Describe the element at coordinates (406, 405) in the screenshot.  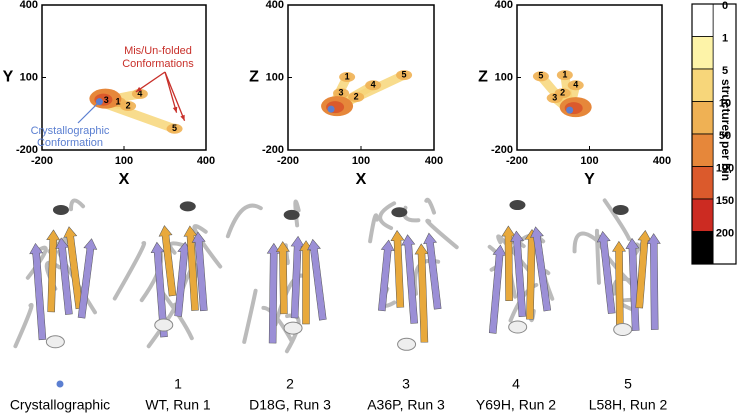
I see `structure-caption: A36P, Run 3` at that location.